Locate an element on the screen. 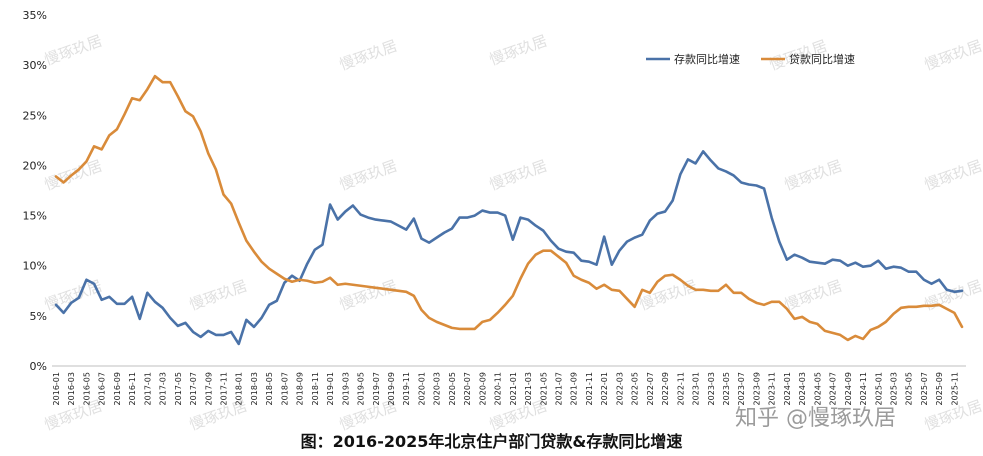 The height and width of the screenshot is (456, 983). y-tick-label: 20% is located at coordinates (35, 165).